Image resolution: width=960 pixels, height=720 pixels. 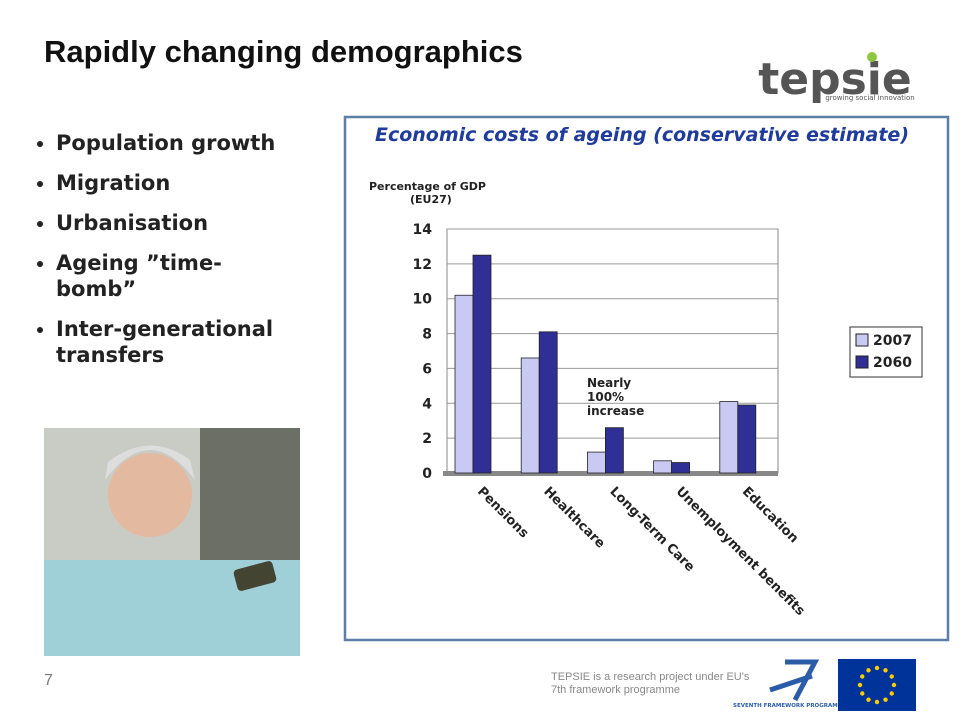 I want to click on bullet: Urbanisation, so click(x=176, y=223).